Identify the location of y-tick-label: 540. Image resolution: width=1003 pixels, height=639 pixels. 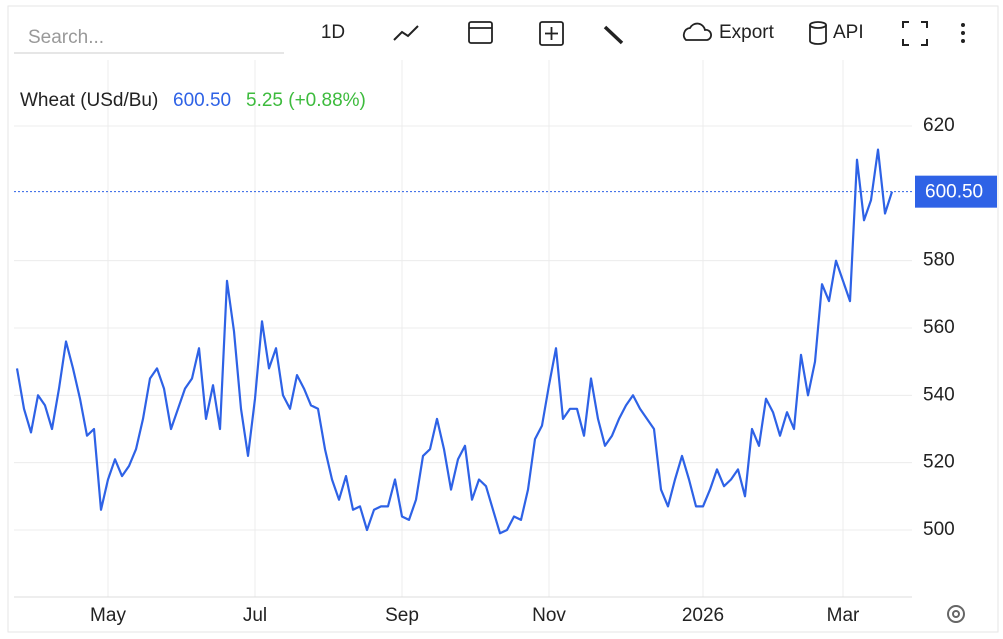
(939, 394).